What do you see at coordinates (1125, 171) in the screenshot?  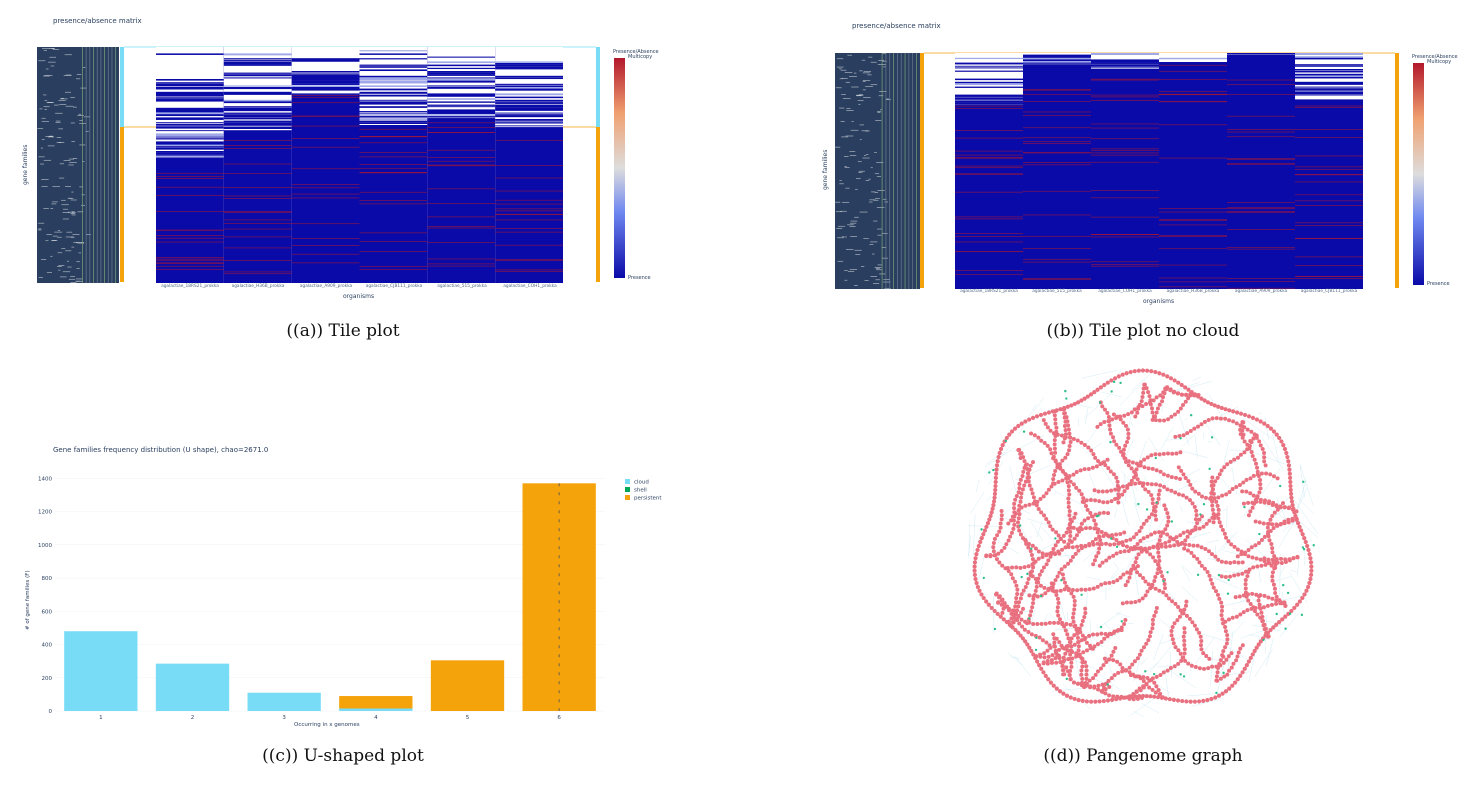 I see `heatmap-column` at bounding box center [1125, 171].